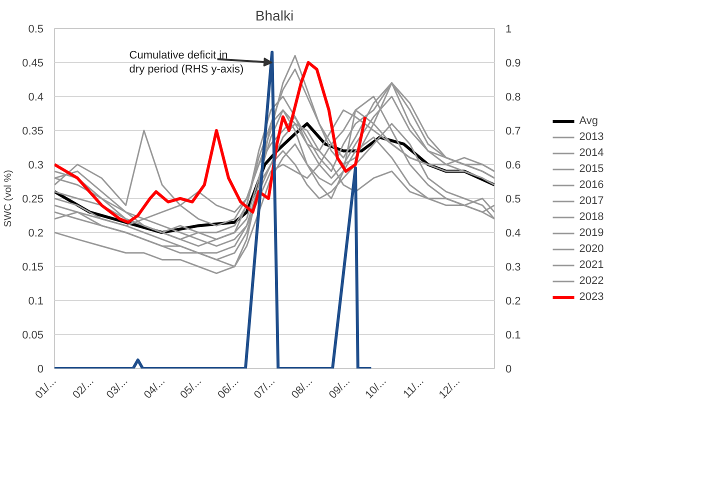 The width and height of the screenshot is (704, 480). I want to click on y-tick-label: 0.3, so click(36, 166).